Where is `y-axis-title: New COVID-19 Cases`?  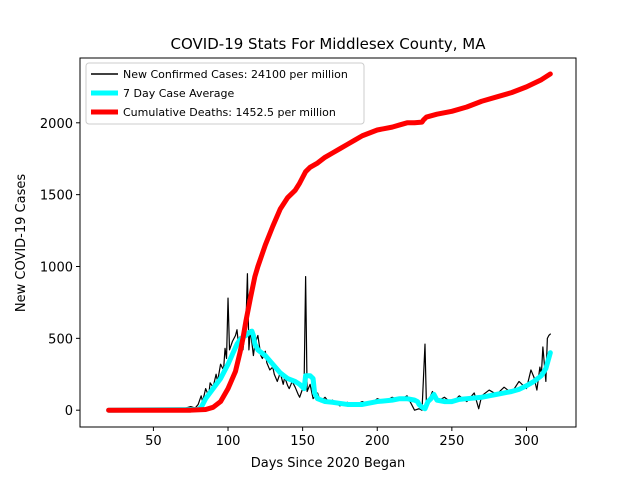 y-axis-title: New COVID-19 Cases is located at coordinates (21, 243).